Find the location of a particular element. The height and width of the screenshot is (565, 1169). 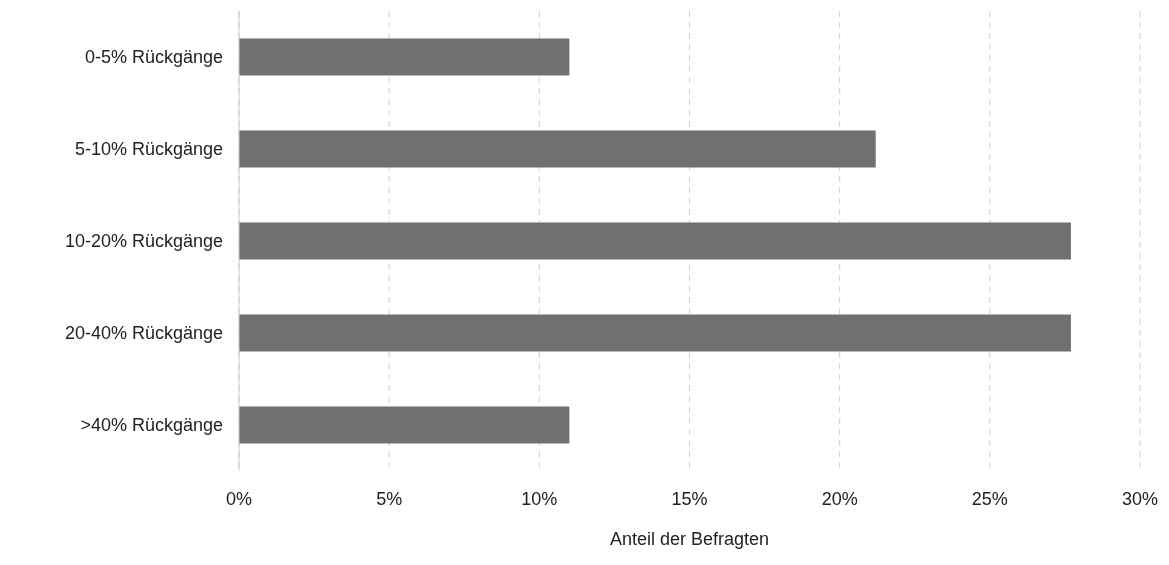

x-axis-title: Anteil der Befragten is located at coordinates (689, 539).